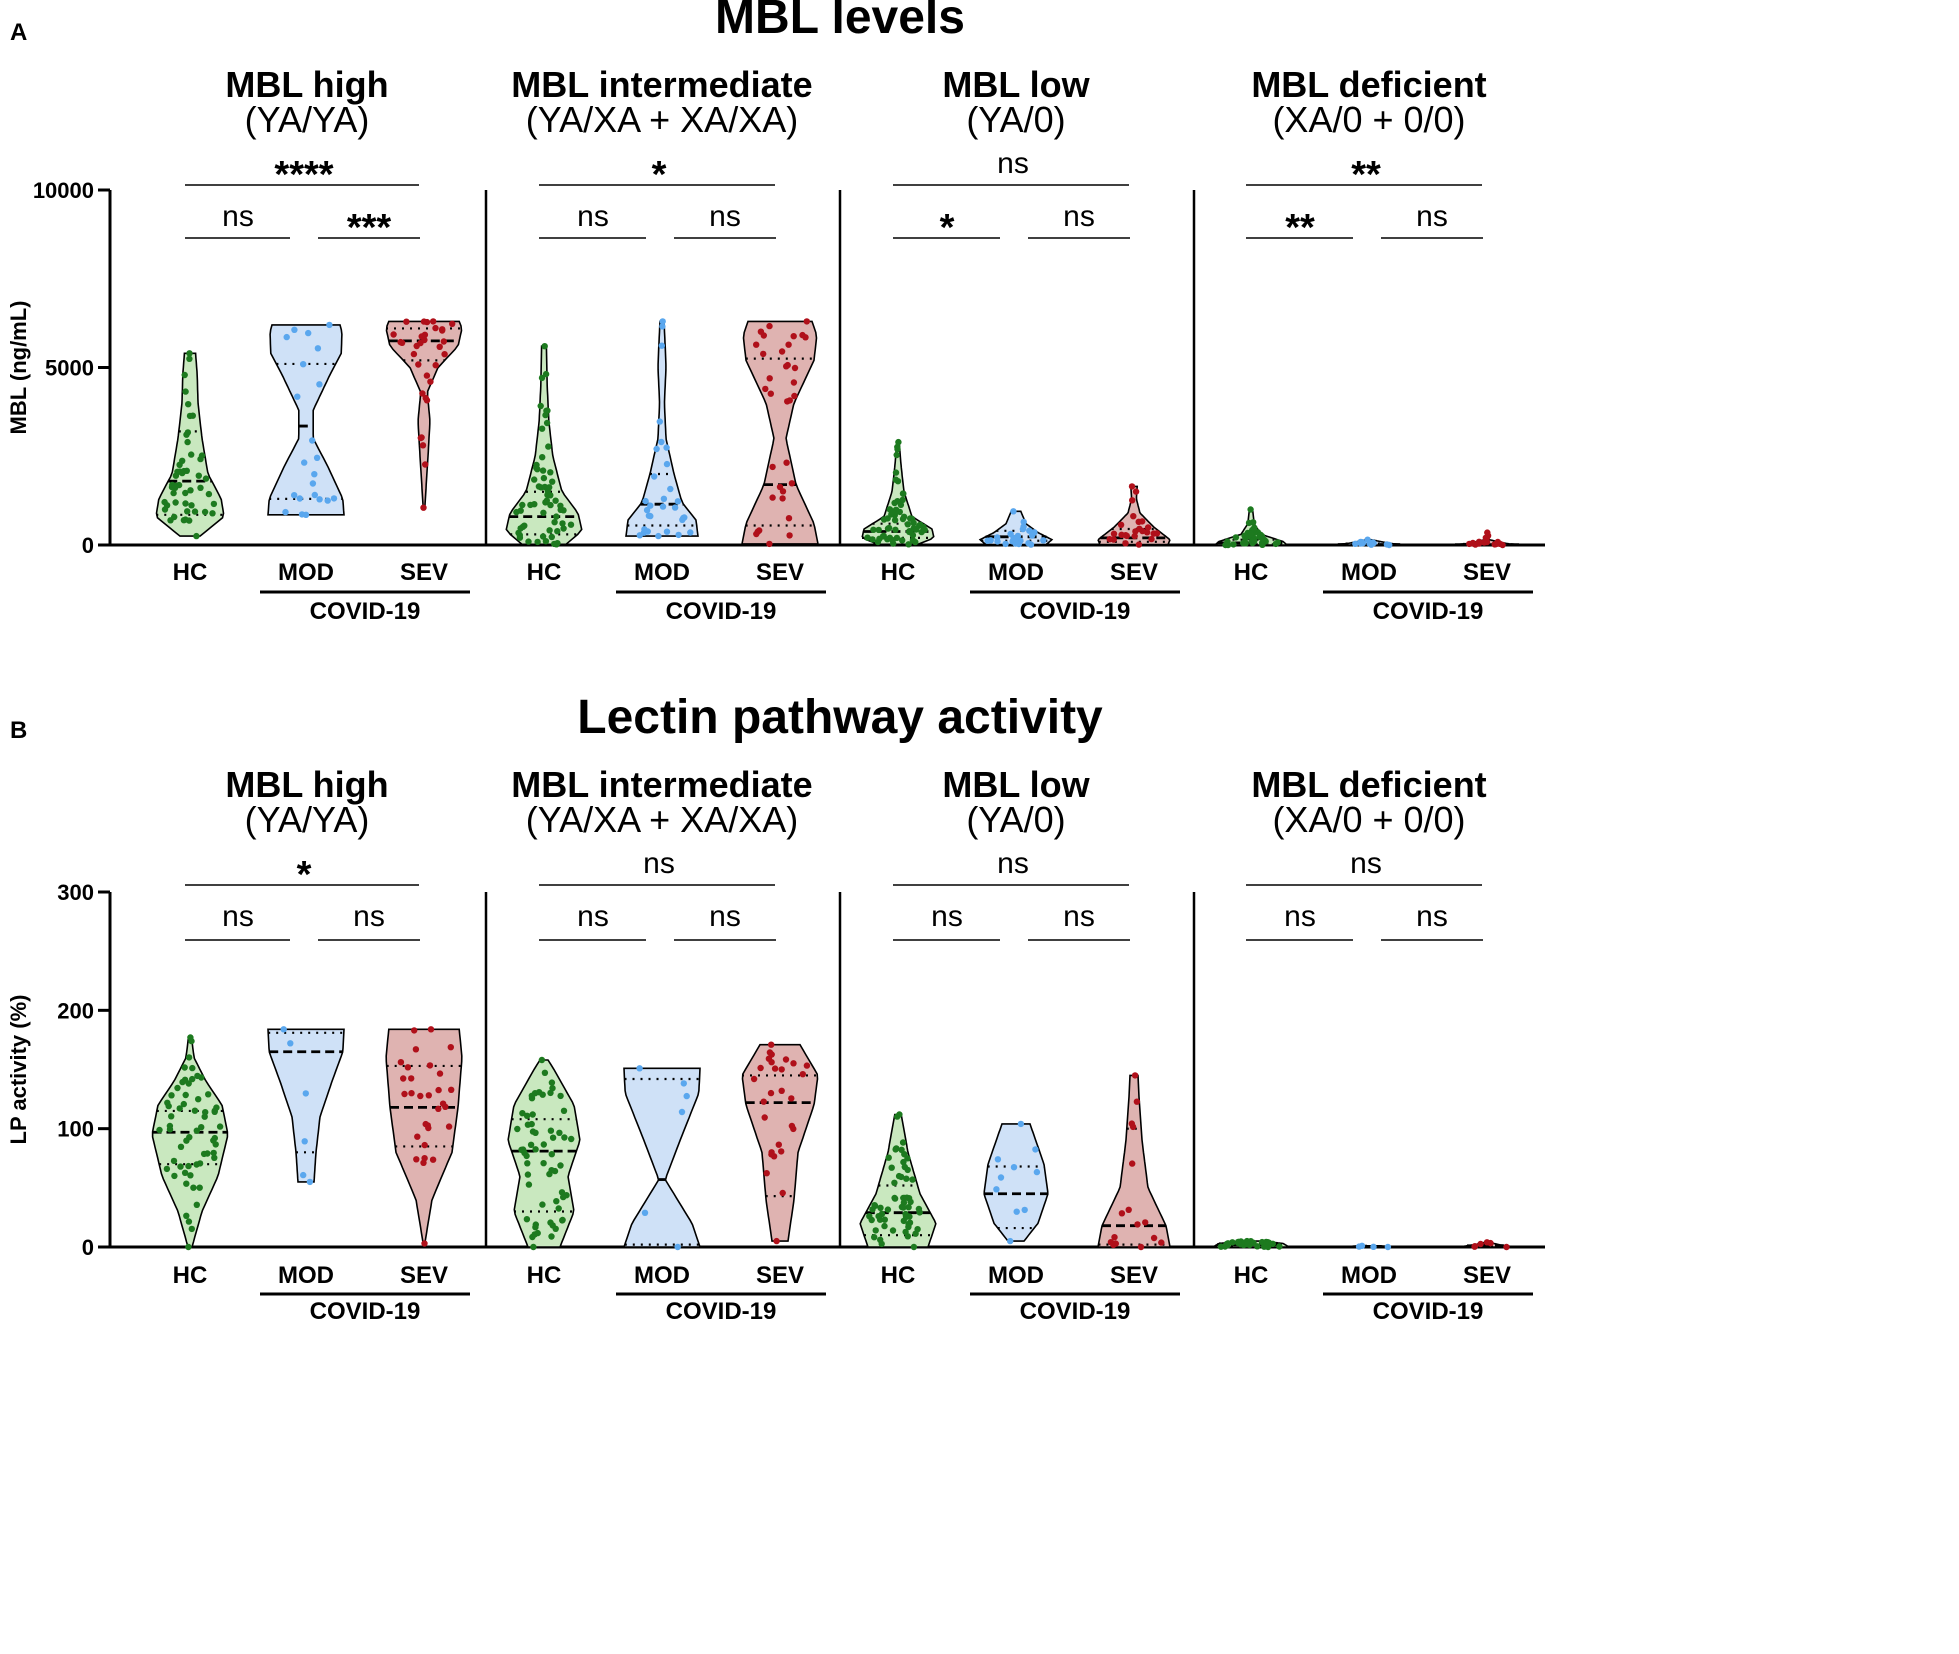  I want to click on x-category-label: SEV, so click(1487, 1275).